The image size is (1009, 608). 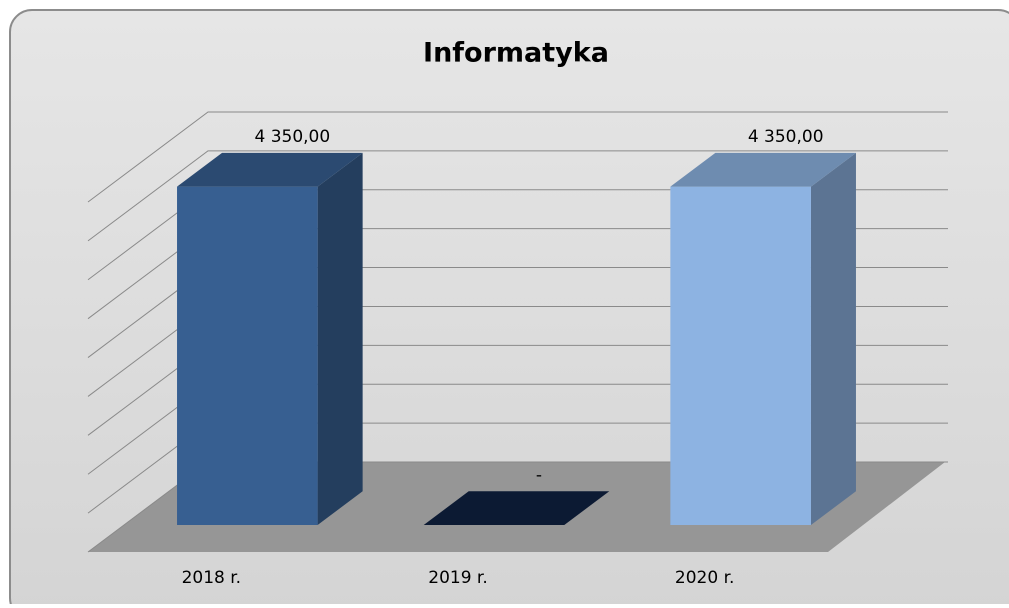 What do you see at coordinates (516, 53) in the screenshot?
I see `chart-title: Informatyka` at bounding box center [516, 53].